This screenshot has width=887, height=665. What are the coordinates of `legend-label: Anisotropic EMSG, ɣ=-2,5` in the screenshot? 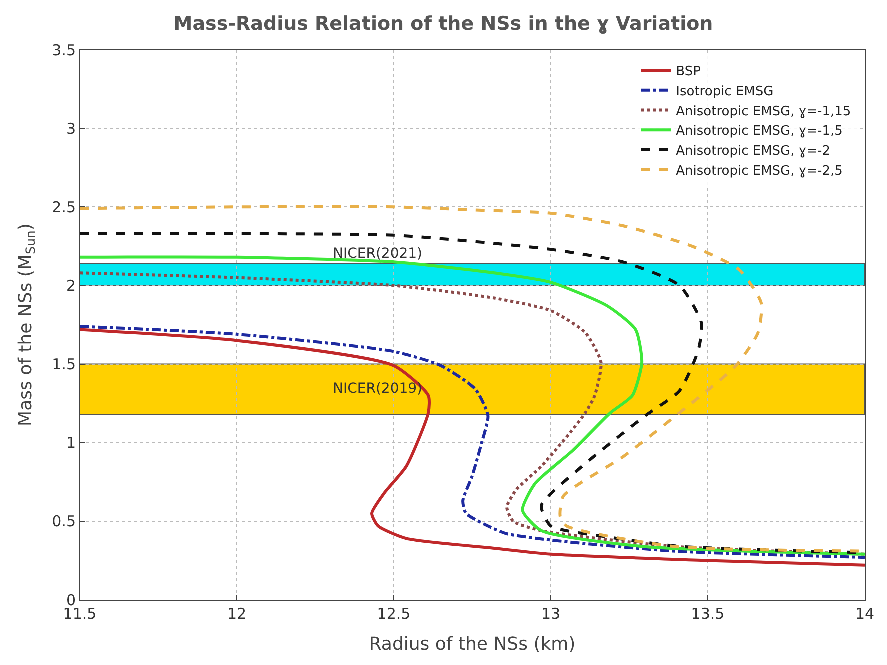 It's located at (759, 172).